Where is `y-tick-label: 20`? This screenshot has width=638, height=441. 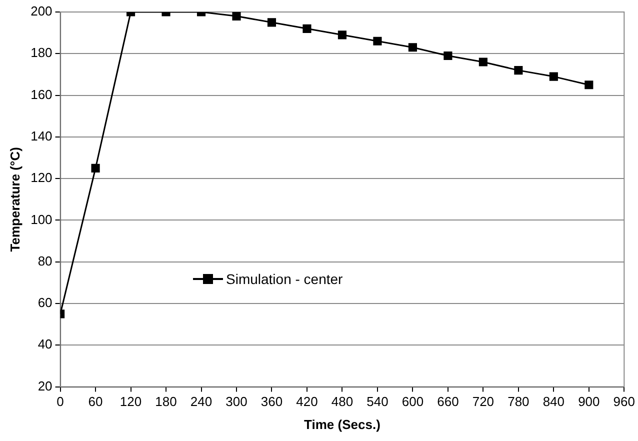 y-tick-label: 20 is located at coordinates (45, 386).